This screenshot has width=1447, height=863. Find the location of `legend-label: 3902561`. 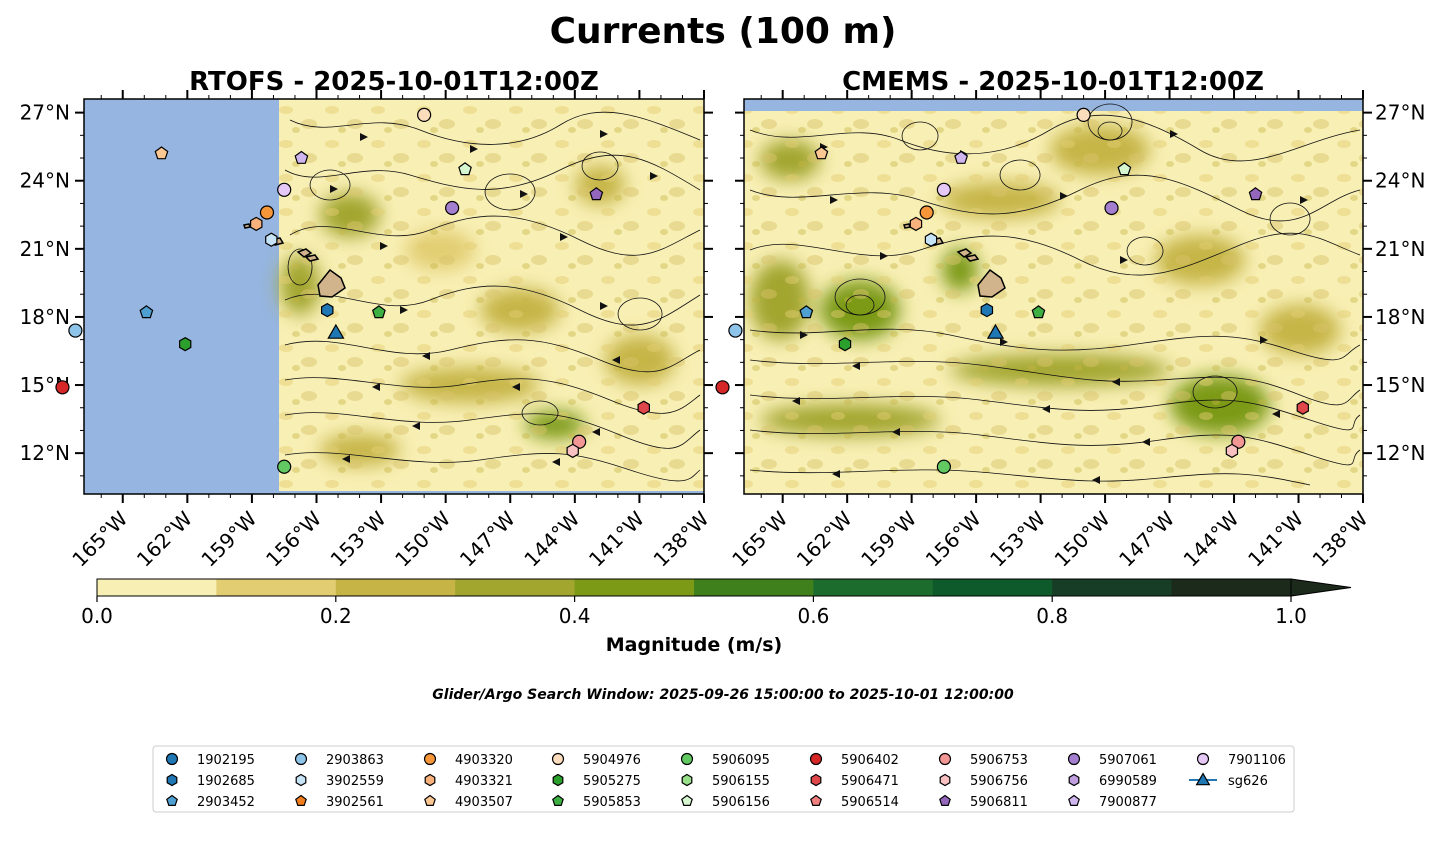

legend-label: 3902561 is located at coordinates (355, 802).